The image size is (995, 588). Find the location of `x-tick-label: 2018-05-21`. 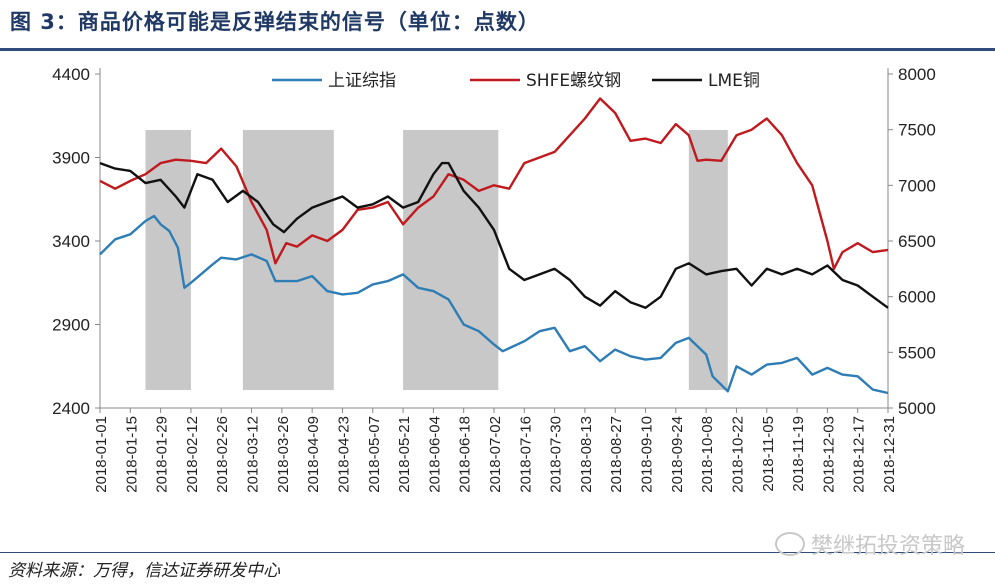

x-tick-label: 2018-05-21 is located at coordinates (404, 454).